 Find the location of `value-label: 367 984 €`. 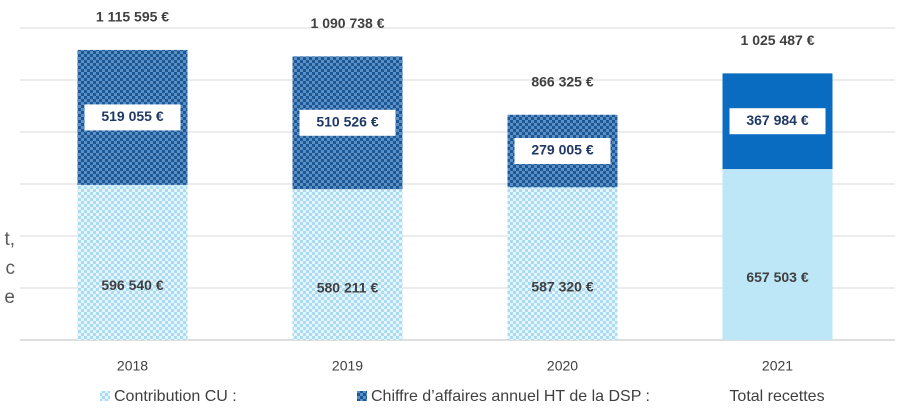

value-label: 367 984 € is located at coordinates (777, 120).